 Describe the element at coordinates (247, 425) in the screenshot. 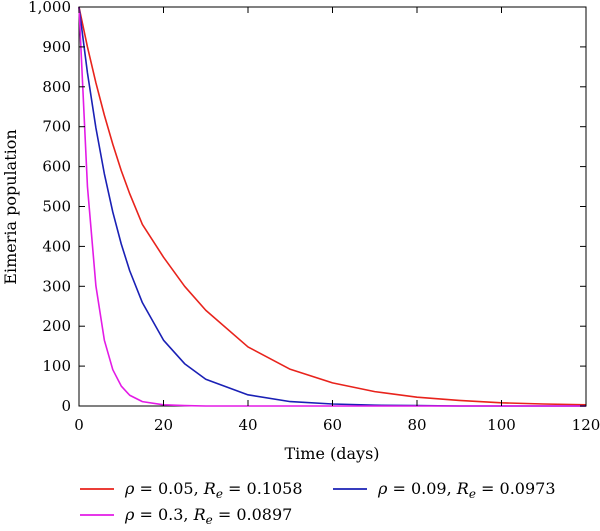

I see `x-tick-label: 40` at that location.